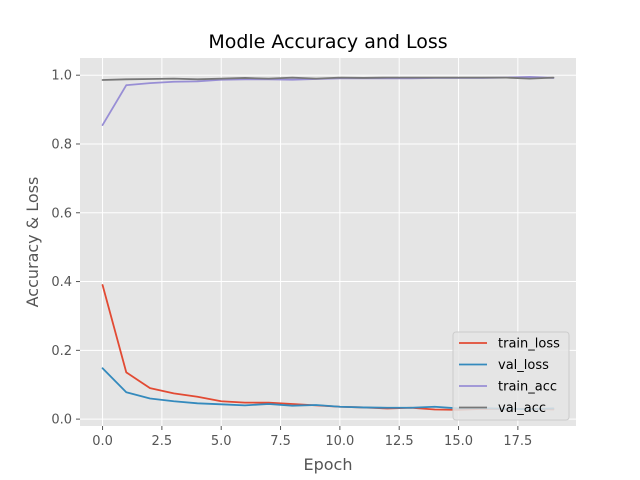  Describe the element at coordinates (61, 213) in the screenshot. I see `y-tick-label: 0.6` at that location.